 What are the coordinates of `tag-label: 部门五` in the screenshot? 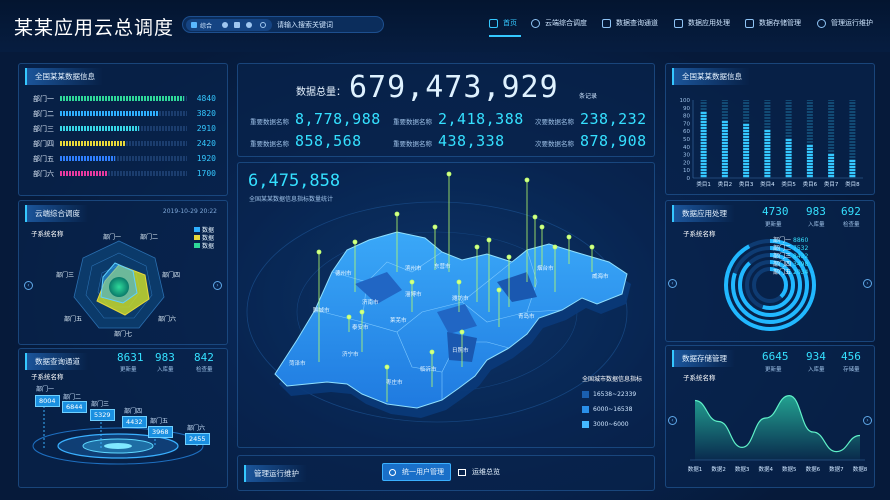 It's located at (159, 421).